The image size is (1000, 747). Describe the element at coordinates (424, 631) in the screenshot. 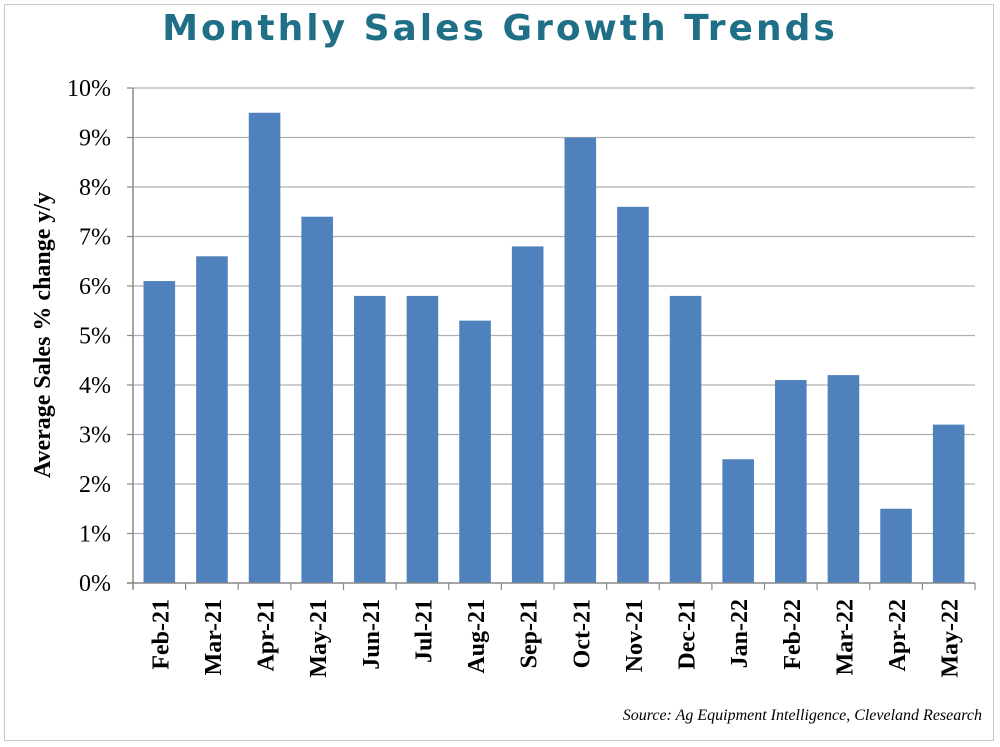

I see `x-tick-label: Jul-21` at that location.